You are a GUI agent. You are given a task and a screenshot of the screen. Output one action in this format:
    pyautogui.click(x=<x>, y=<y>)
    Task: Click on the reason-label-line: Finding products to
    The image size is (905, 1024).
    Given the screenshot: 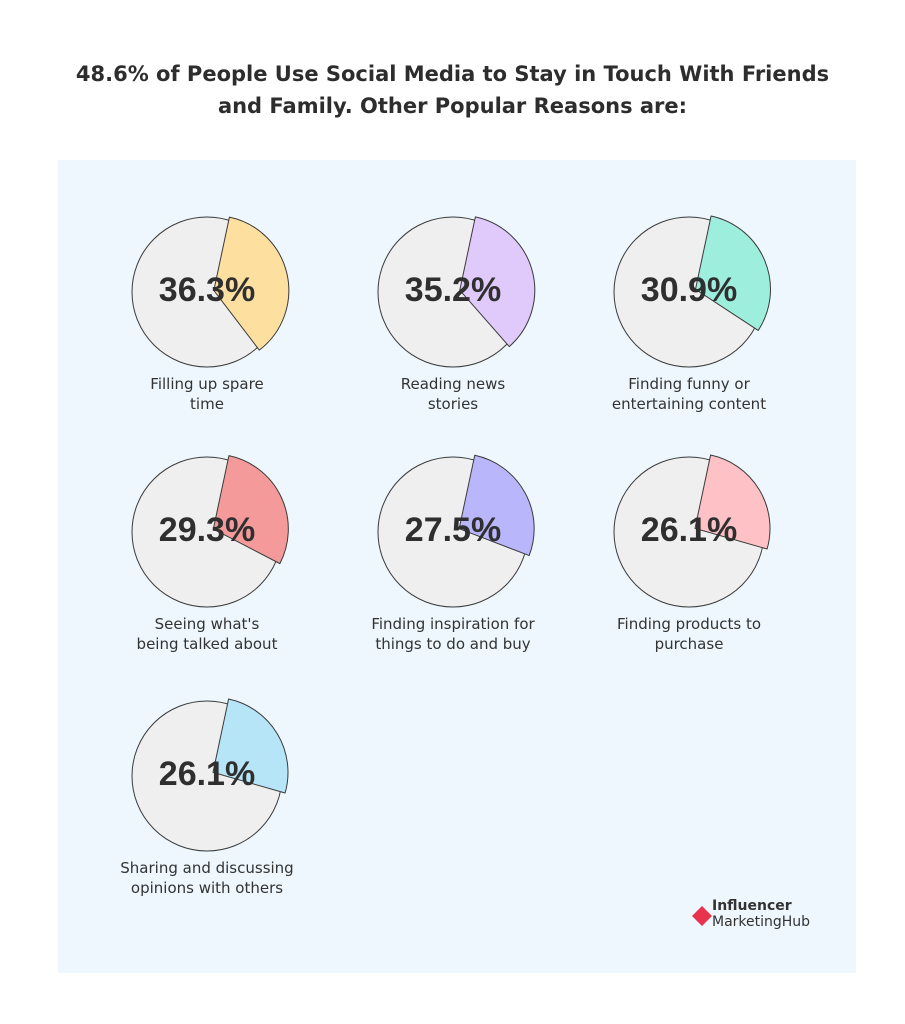 What is the action you would take?
    pyautogui.click(x=689, y=624)
    